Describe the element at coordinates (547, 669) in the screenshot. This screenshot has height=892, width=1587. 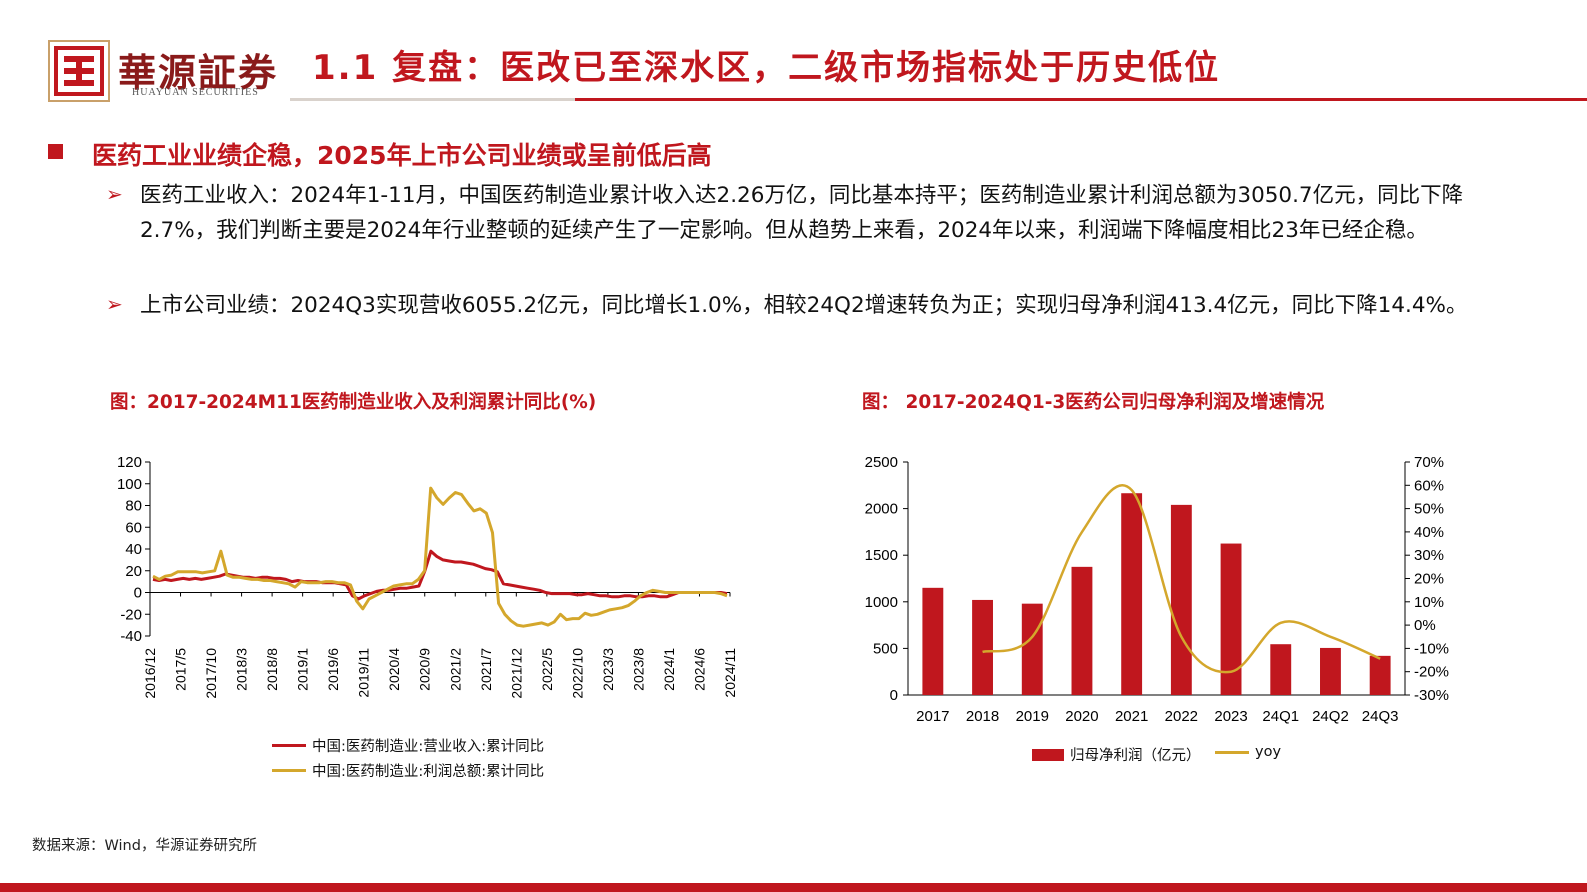
I see `x-tick-label: 2022/5` at that location.